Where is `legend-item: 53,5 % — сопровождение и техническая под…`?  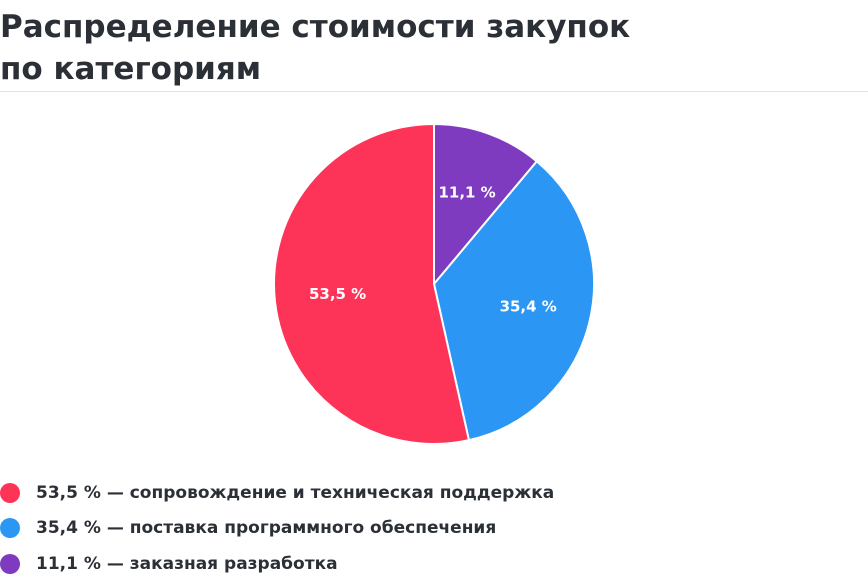
legend-item: 53,5 % — сопровождение и техническая под… is located at coordinates (277, 493).